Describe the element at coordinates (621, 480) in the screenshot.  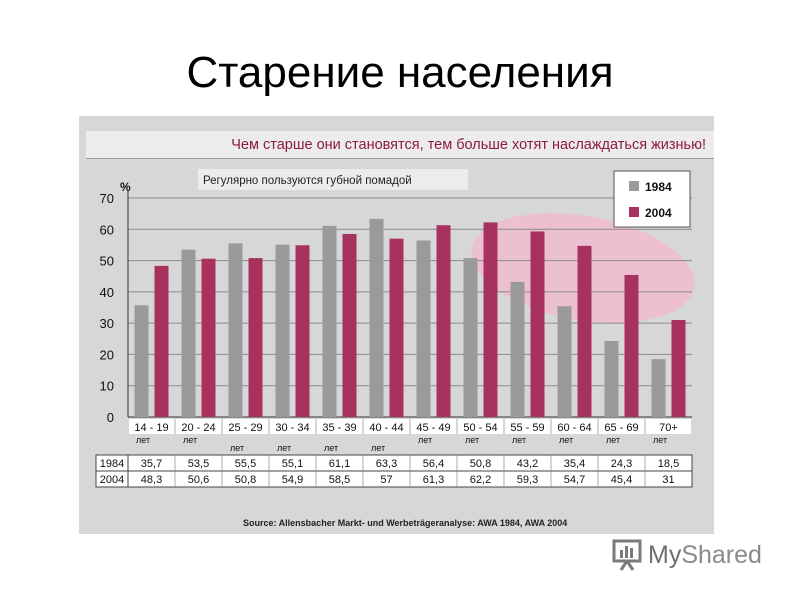
I see `table-cell: 45,4` at that location.